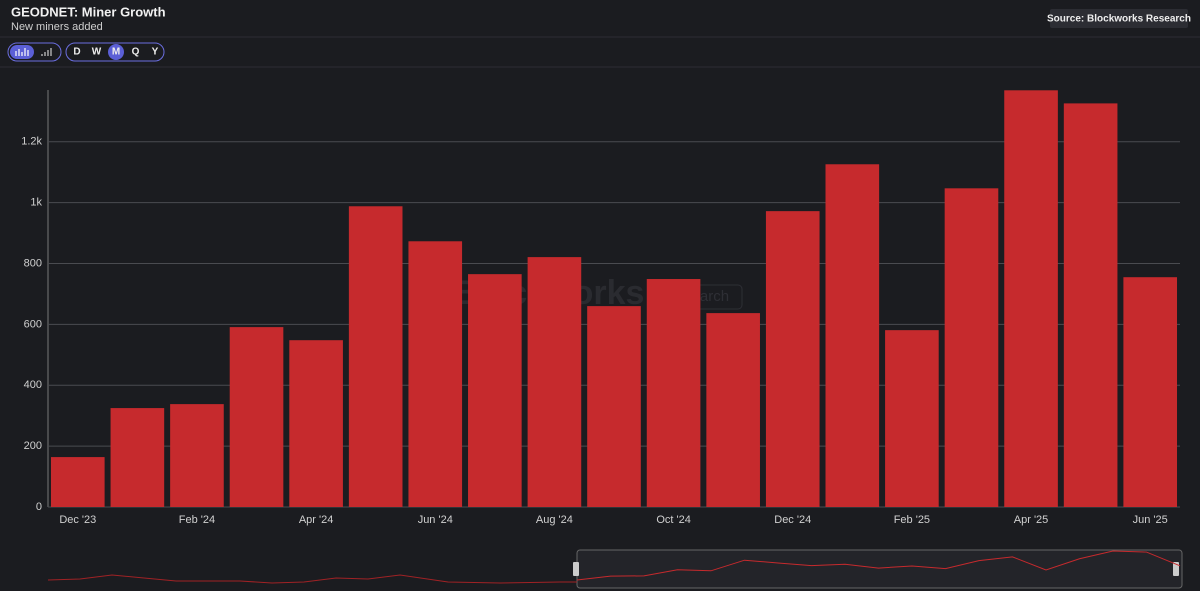 The height and width of the screenshot is (591, 1200). Describe the element at coordinates (39, 507) in the screenshot. I see `y-tick-label: 0` at that location.